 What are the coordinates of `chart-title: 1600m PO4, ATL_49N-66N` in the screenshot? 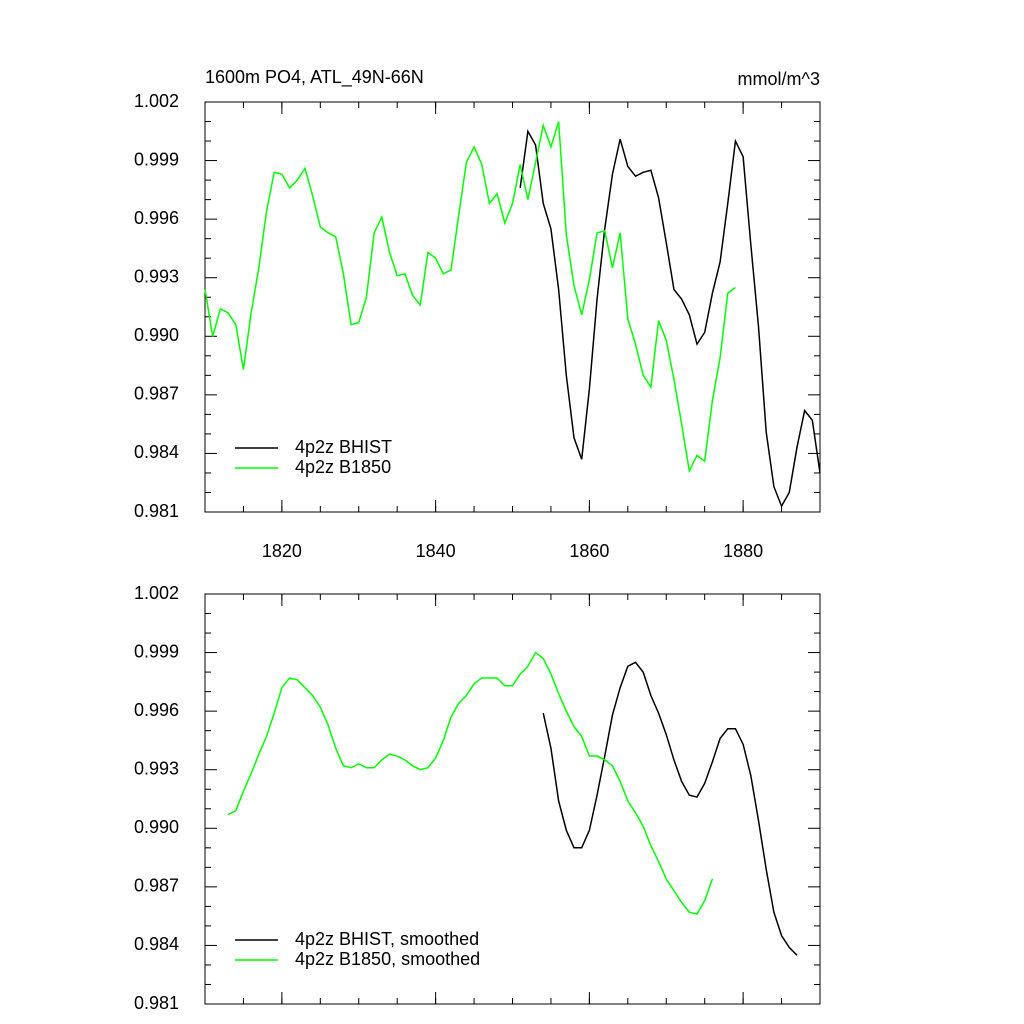 It's located at (314, 77).